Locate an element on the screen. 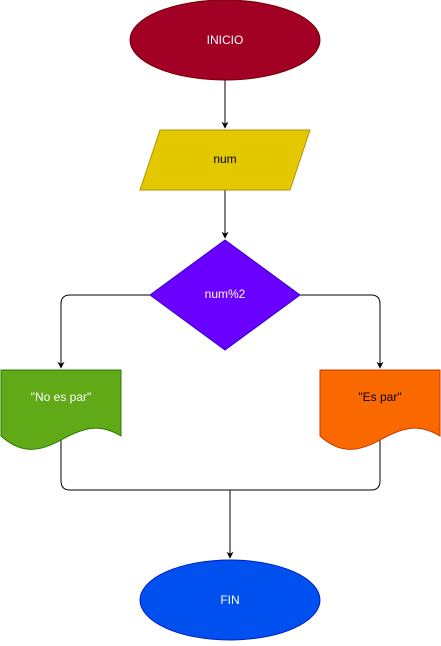 This screenshot has height=646, width=441. decision-node: num%2 is located at coordinates (225, 295).